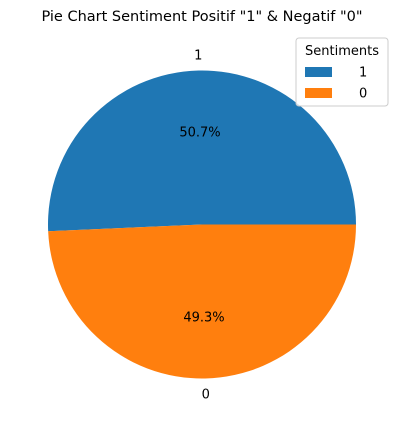  I want to click on slice-label-0: 0, so click(206, 394).